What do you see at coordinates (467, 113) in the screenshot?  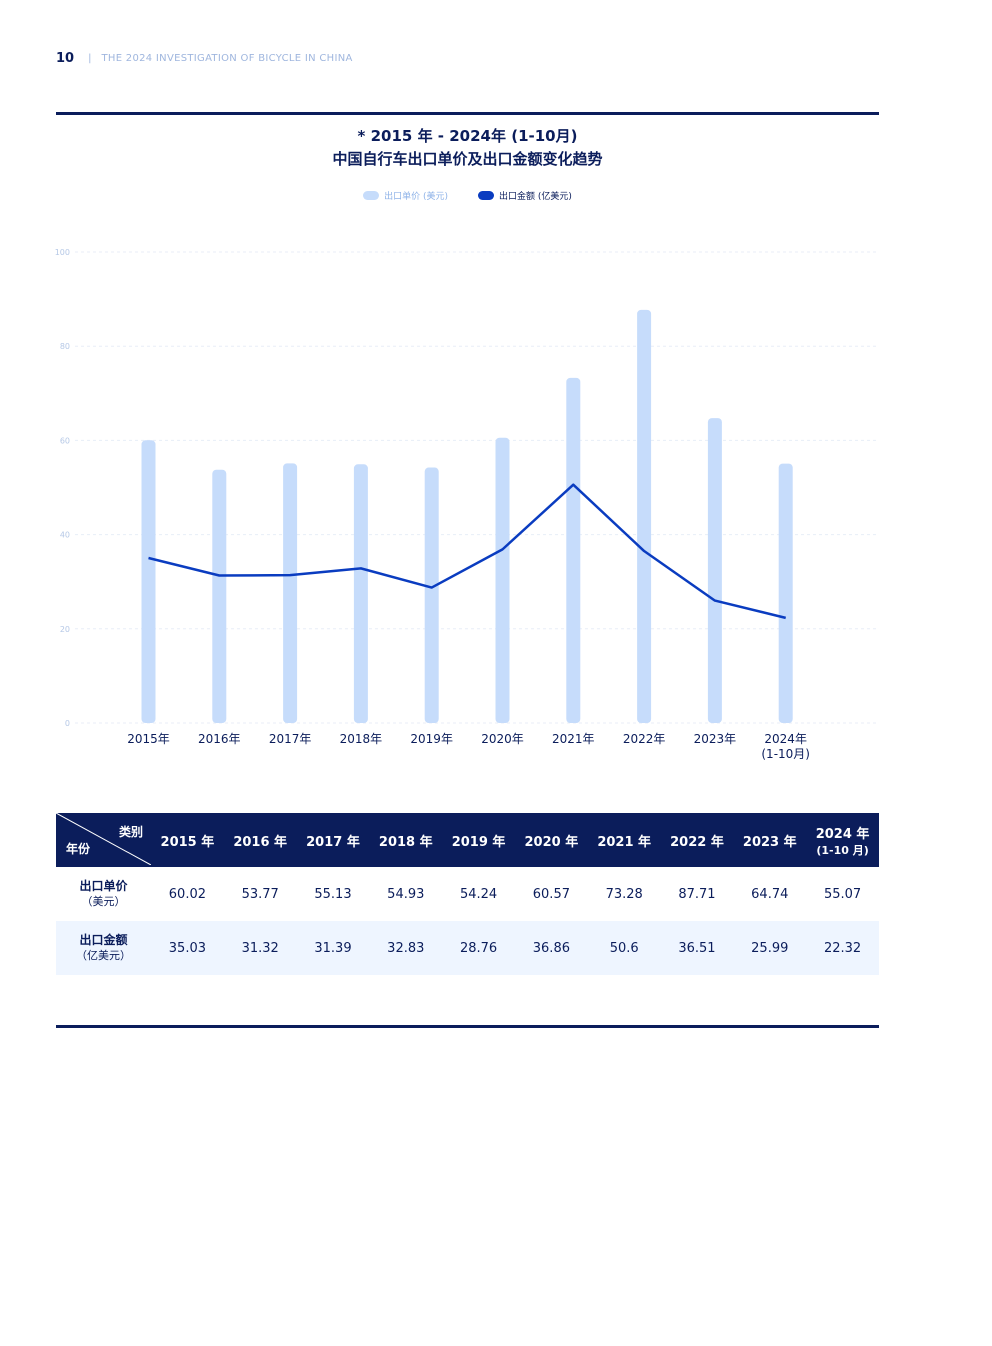 I see `top-divider` at bounding box center [467, 113].